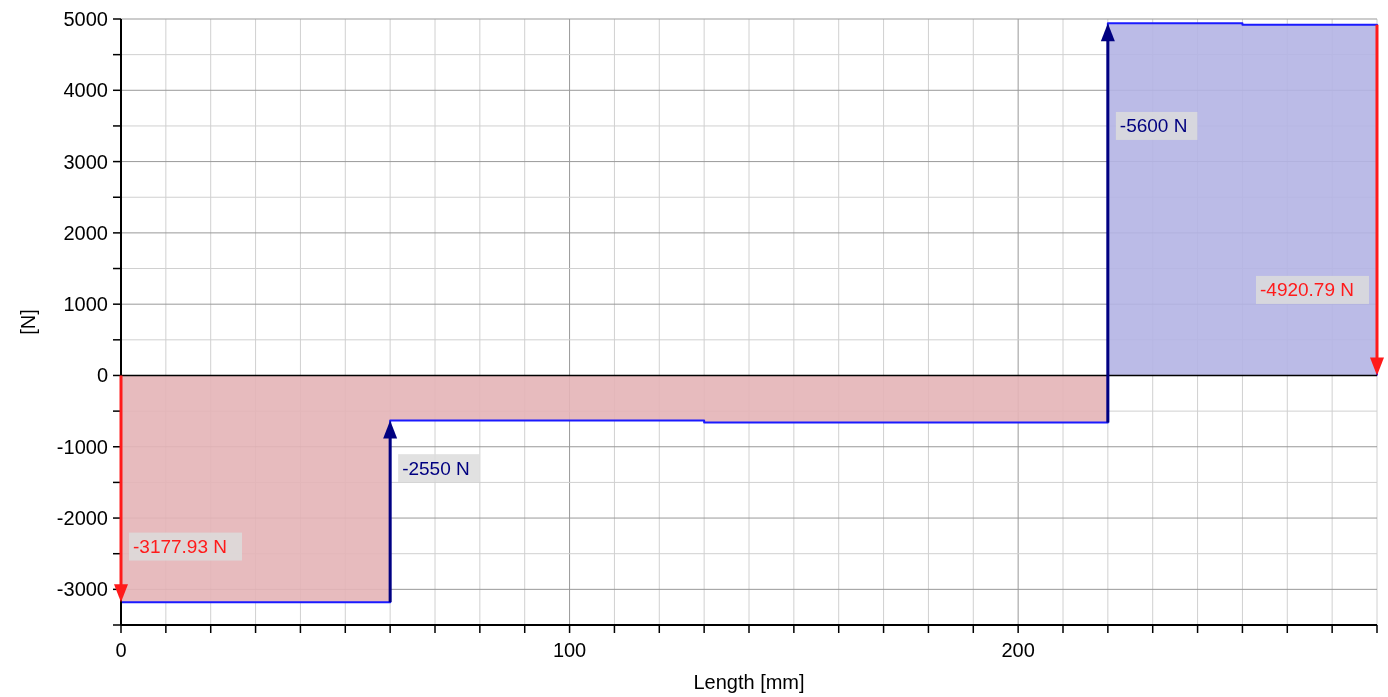 The height and width of the screenshot is (697, 1388). I want to click on y-tick-label: 4000, so click(85, 90).